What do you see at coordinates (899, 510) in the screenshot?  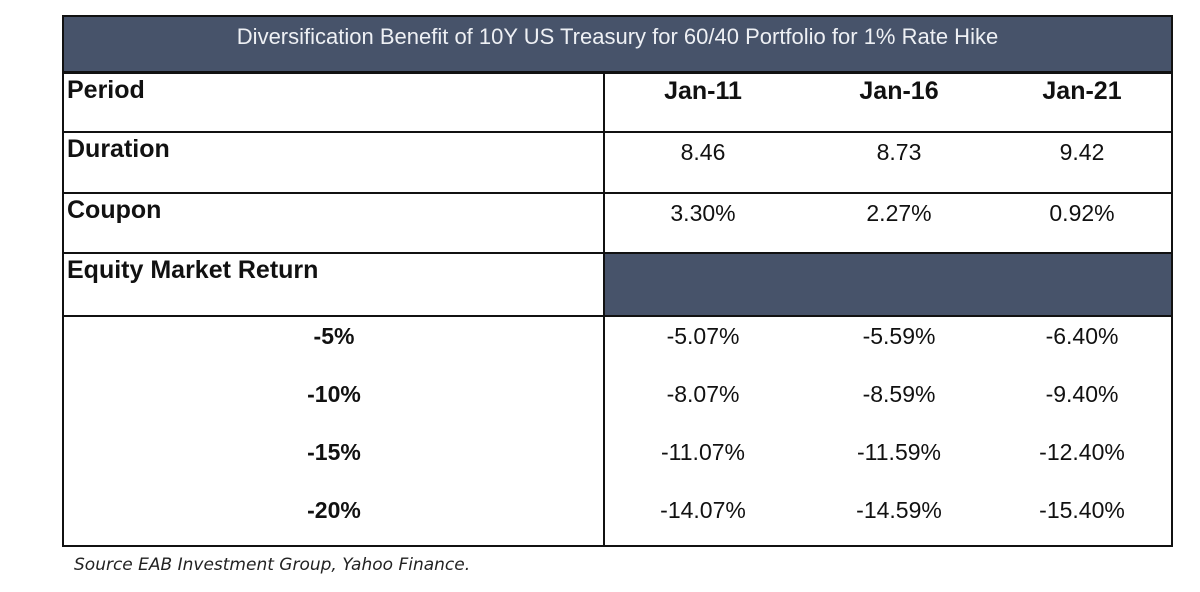 I see `table-cell: -14.59%` at bounding box center [899, 510].